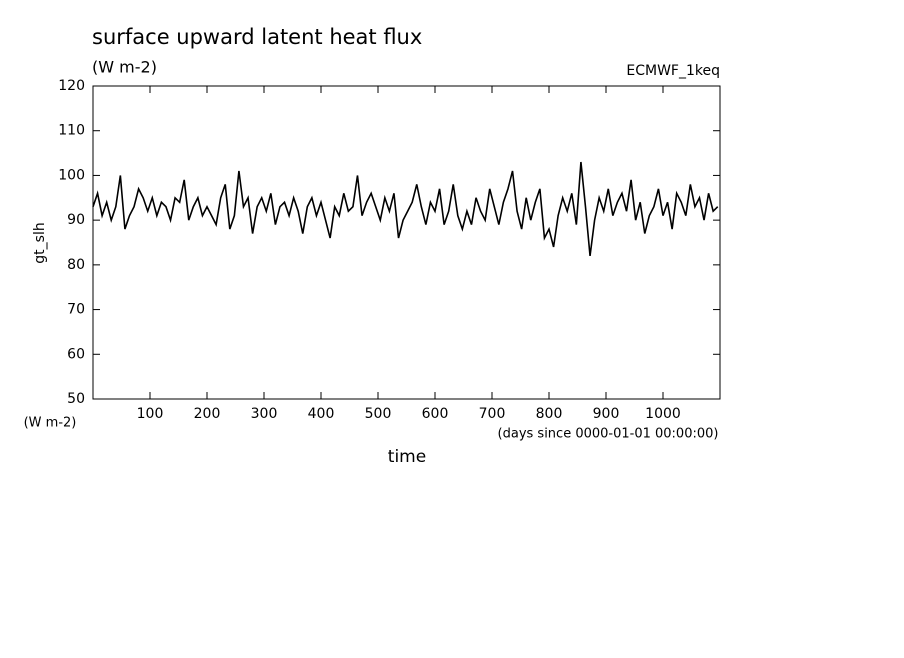 The image size is (904, 658). I want to click on x-unit-label: (days since 0000-01-01 00:00:00), so click(608, 434).